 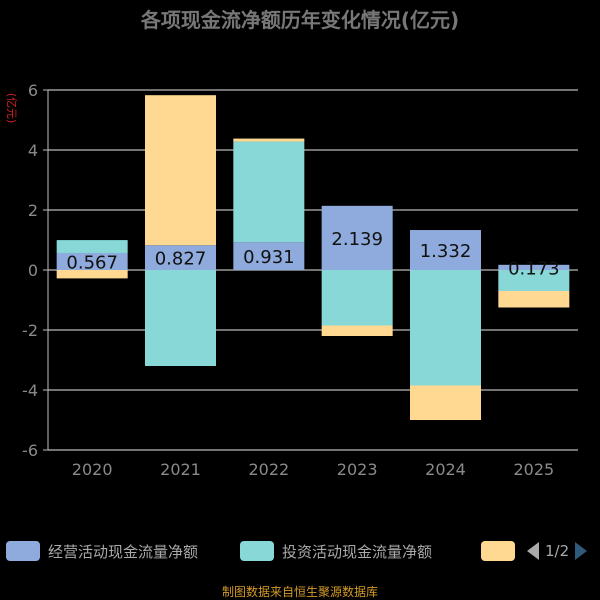 What do you see at coordinates (33, 90) in the screenshot?
I see `y-tick-label: 6` at bounding box center [33, 90].